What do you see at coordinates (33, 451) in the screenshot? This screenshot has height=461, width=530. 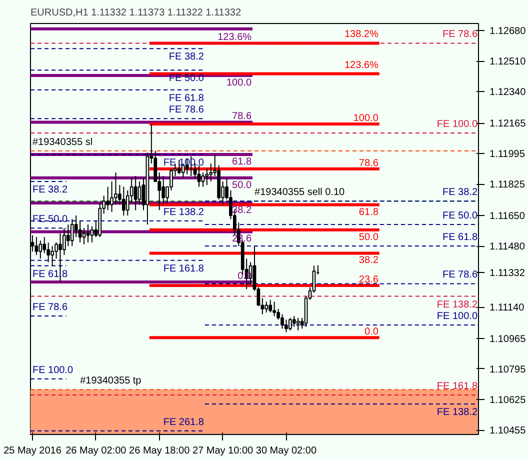 I see `x-tick-label: 25 May 2016` at bounding box center [33, 451].